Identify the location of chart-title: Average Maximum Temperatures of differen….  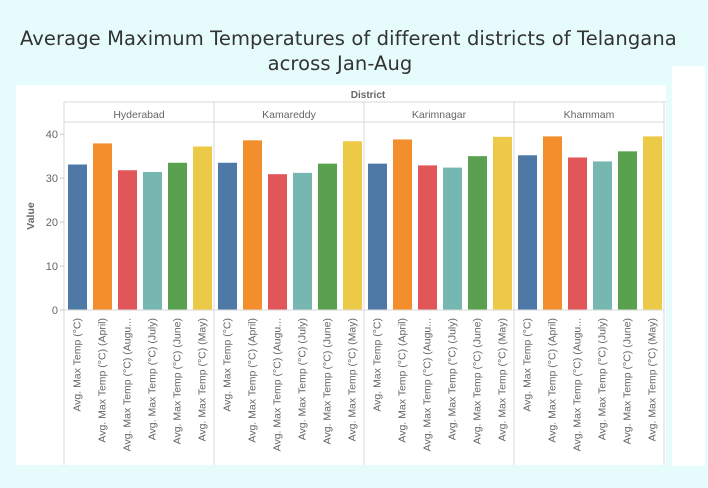
(348, 51).